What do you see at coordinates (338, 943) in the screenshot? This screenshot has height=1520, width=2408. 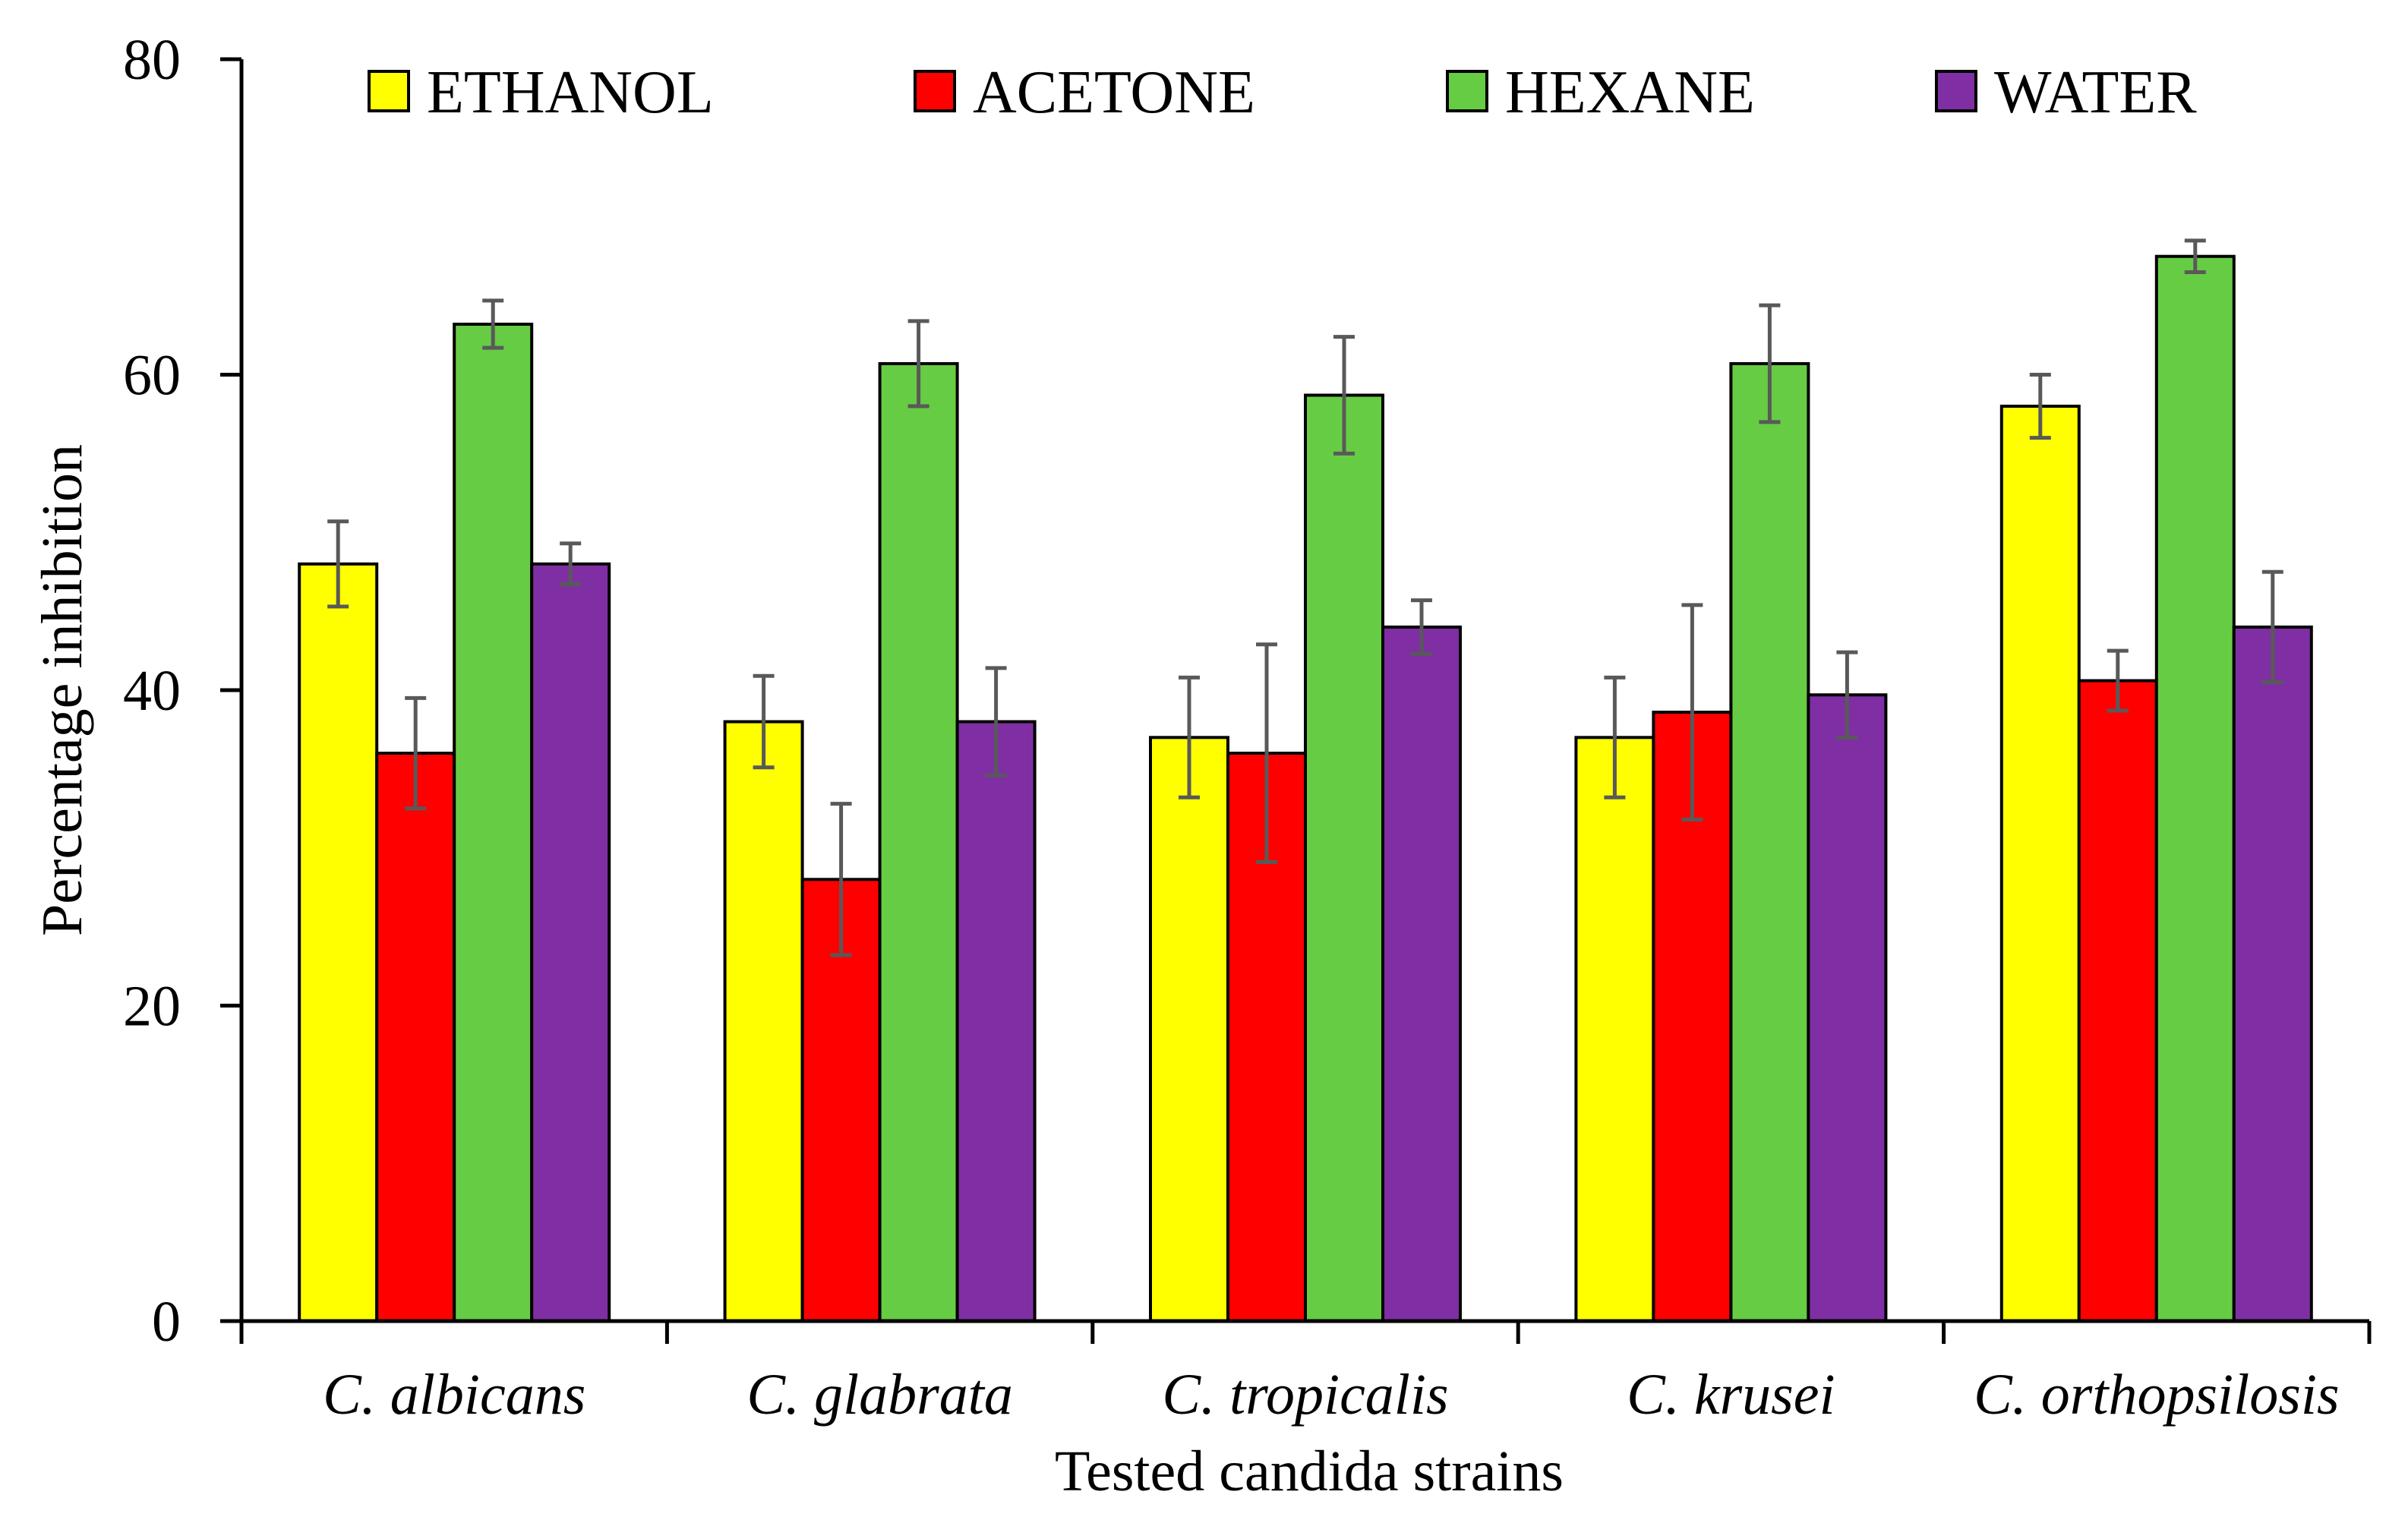 I see `bar-ethanol-c-albicans` at bounding box center [338, 943].